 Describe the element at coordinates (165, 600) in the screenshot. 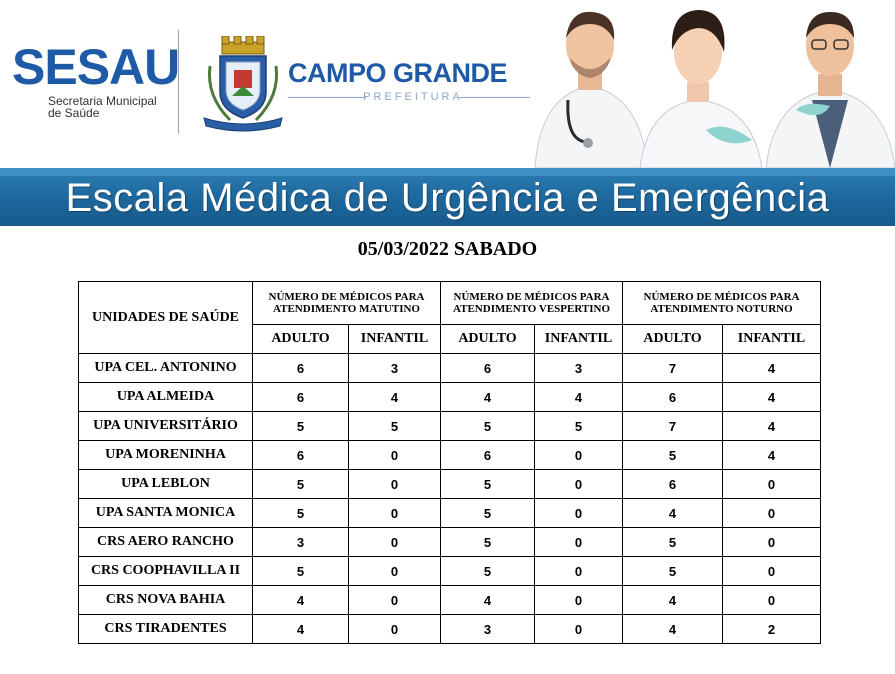

I see `health-unit-name: CRS NOVA BAHIA` at that location.